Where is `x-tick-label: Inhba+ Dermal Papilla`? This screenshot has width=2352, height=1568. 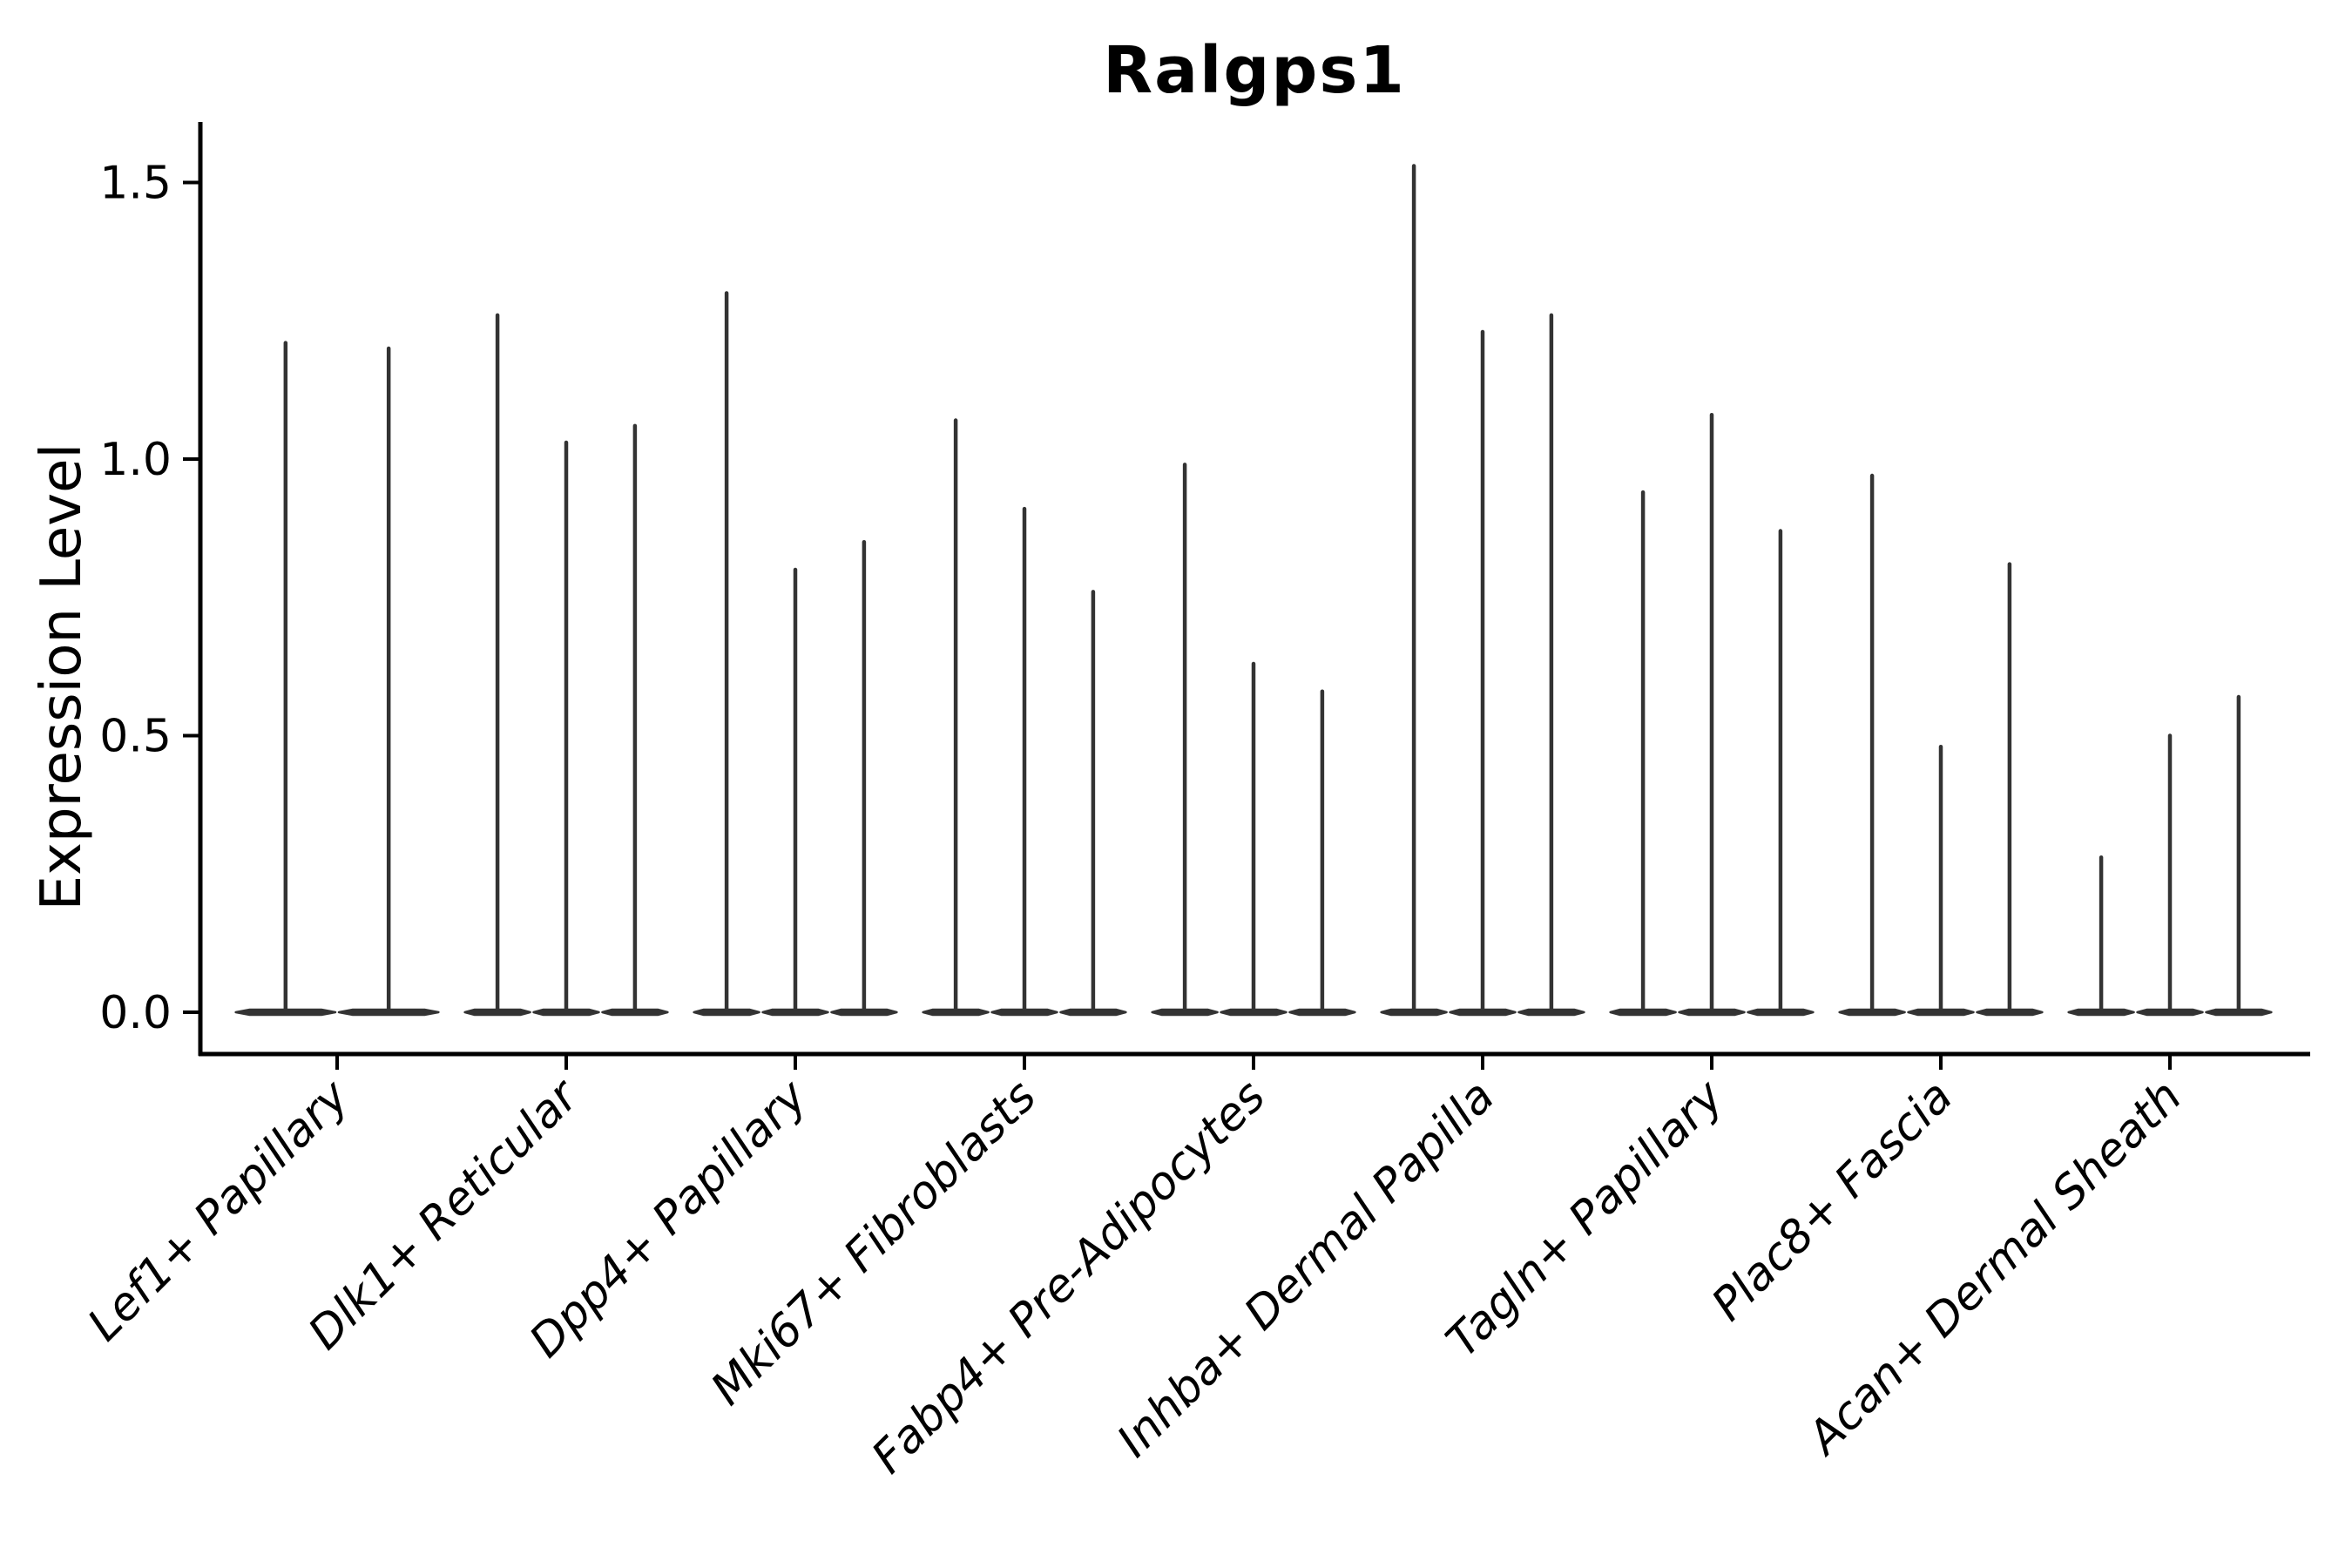 x-tick-label: Inhba+ Dermal Papilla is located at coordinates (1305, 1270).